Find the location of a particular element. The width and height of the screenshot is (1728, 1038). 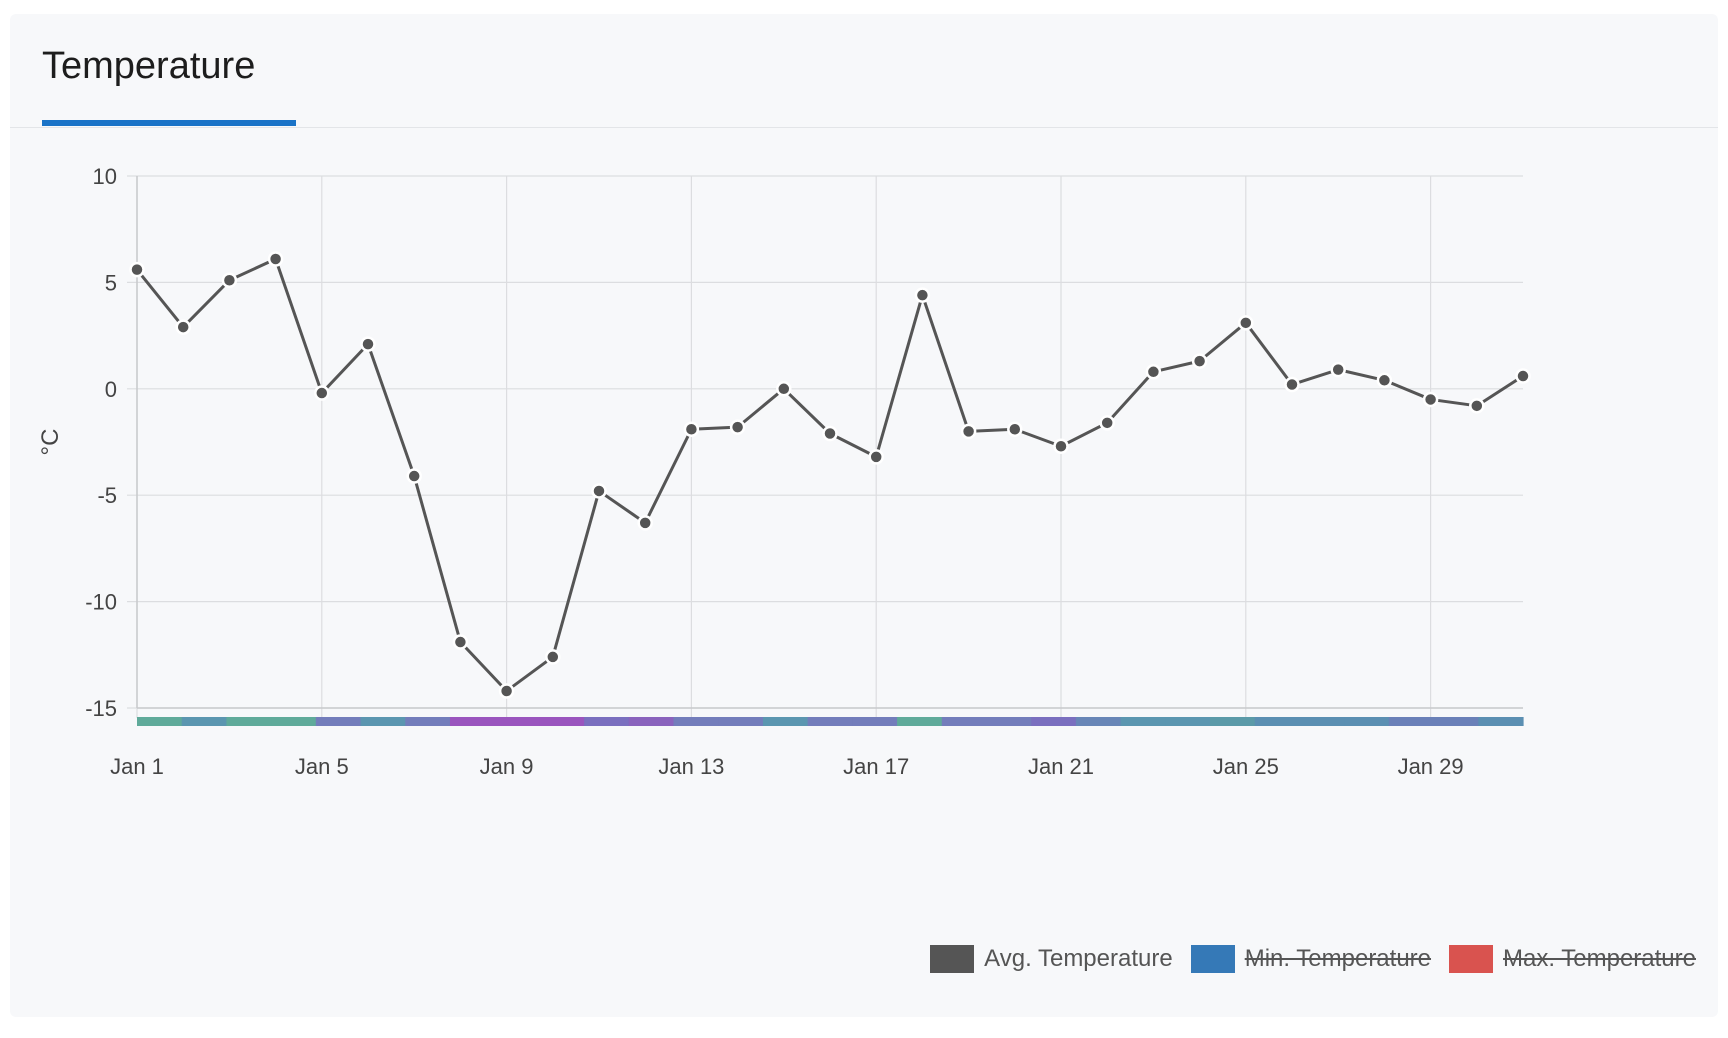

x-tick-label: Jan 25 is located at coordinates (1246, 766).